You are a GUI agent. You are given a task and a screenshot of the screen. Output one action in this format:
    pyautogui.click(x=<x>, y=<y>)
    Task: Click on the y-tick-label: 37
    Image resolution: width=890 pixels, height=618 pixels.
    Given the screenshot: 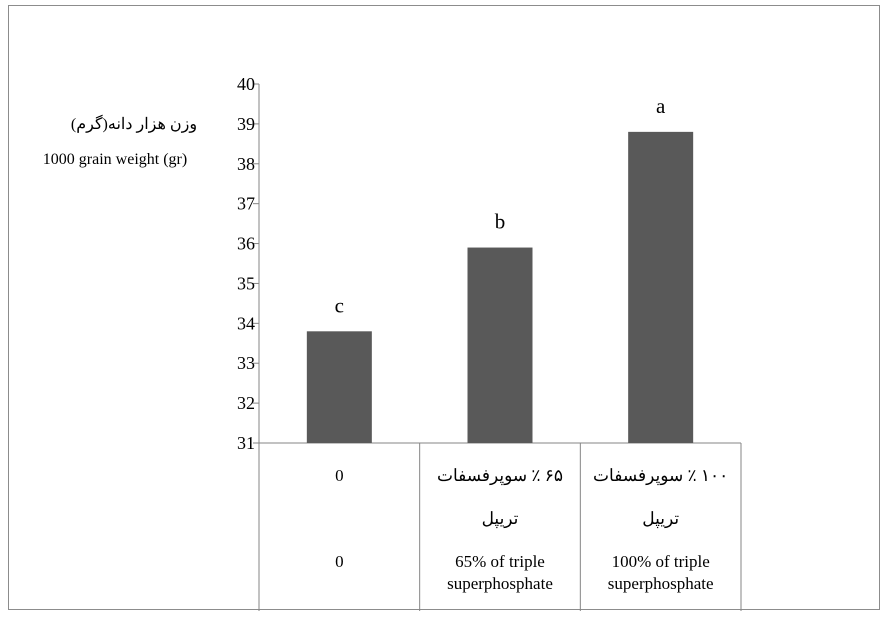 What is the action you would take?
    pyautogui.click(x=246, y=204)
    